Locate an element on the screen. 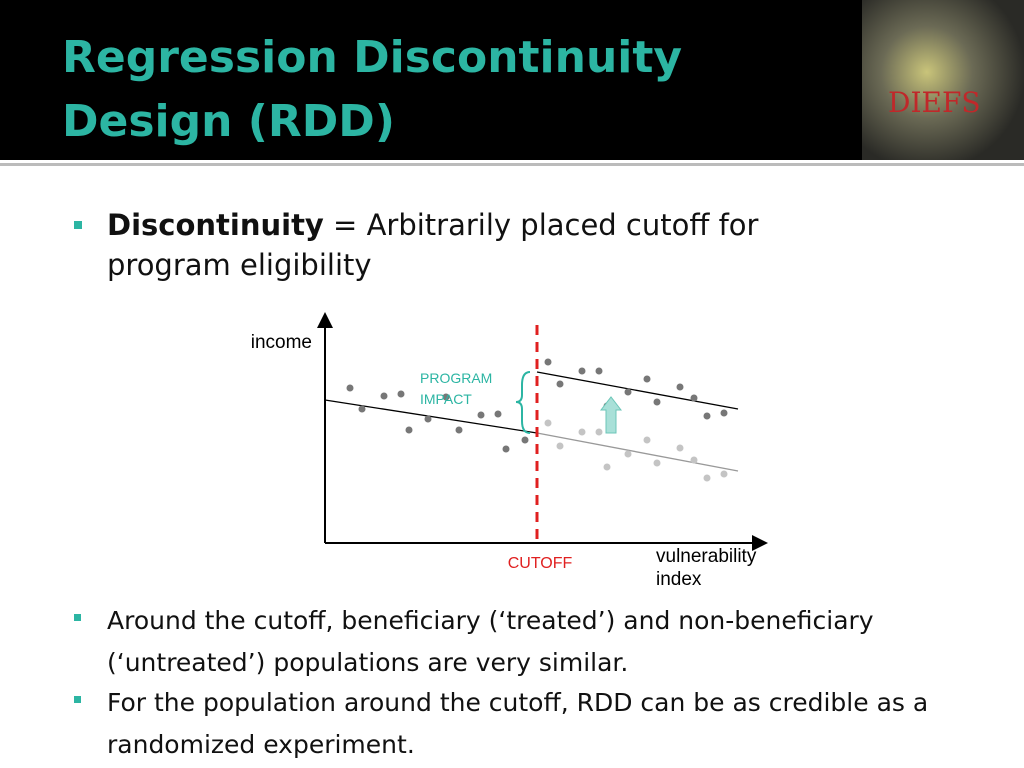 Image resolution: width=1024 pixels, height=768 pixels. treated-line is located at coordinates (637, 390).